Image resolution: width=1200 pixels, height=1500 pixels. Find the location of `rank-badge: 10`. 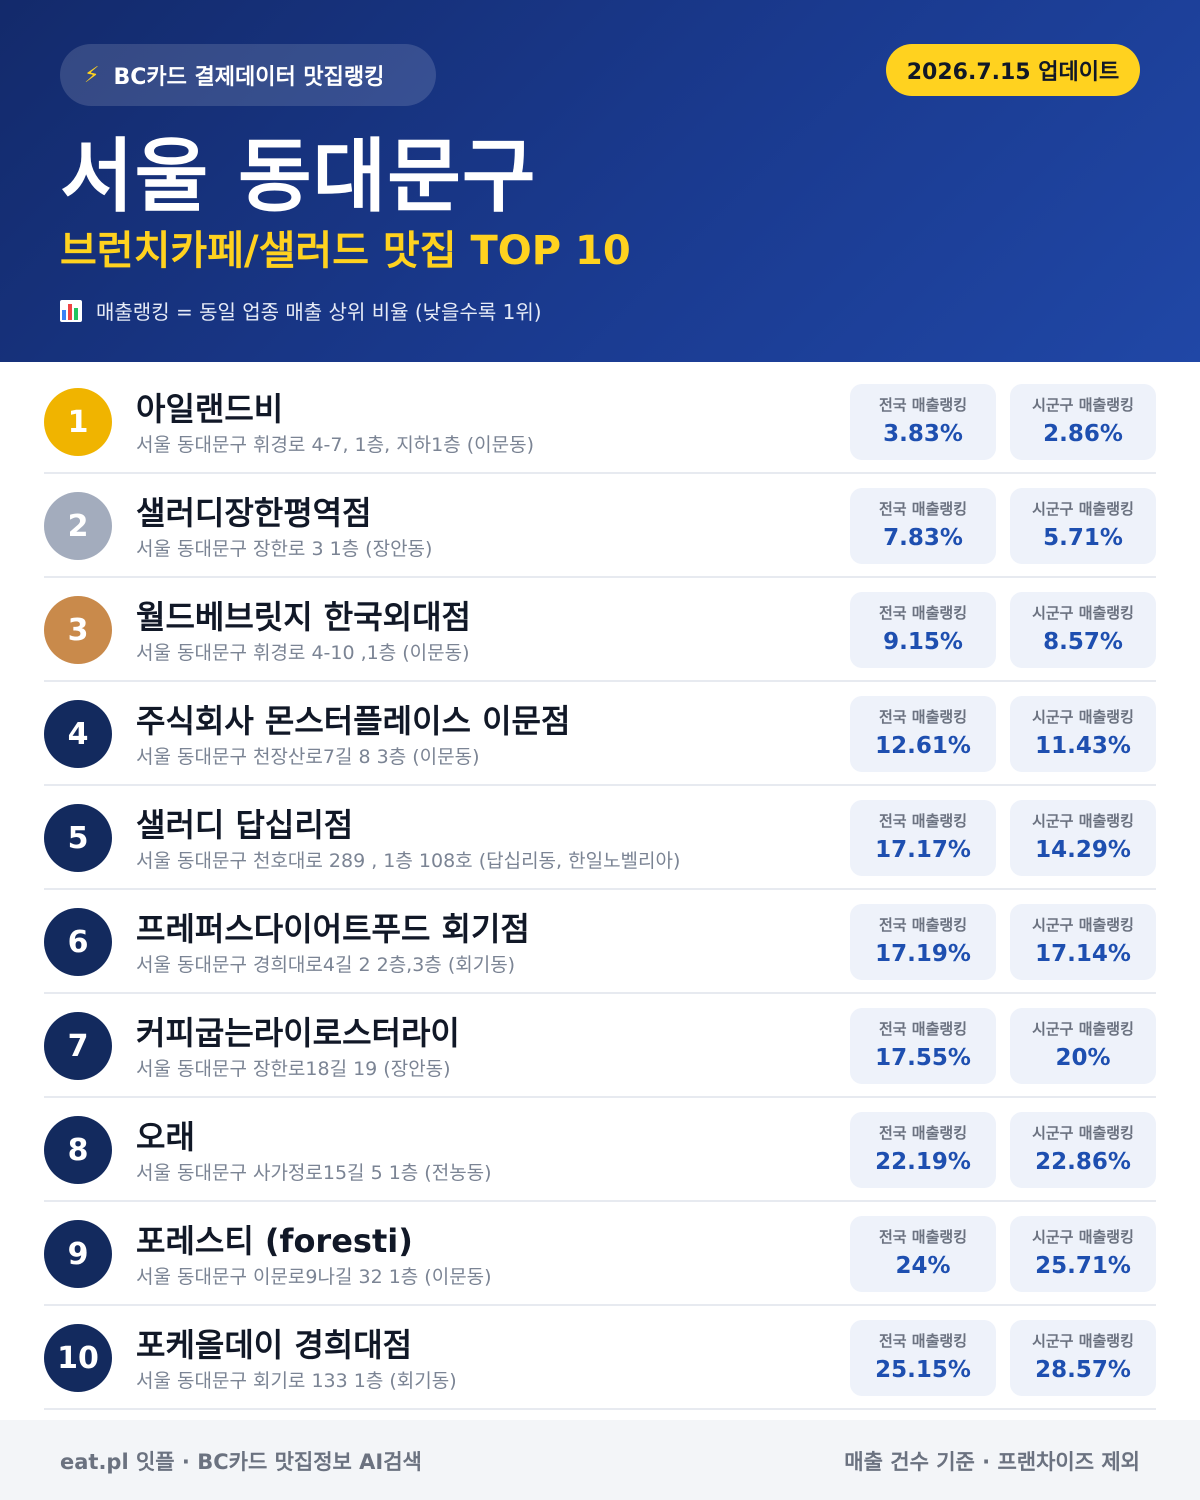

rank-badge: 10 is located at coordinates (78, 1358).